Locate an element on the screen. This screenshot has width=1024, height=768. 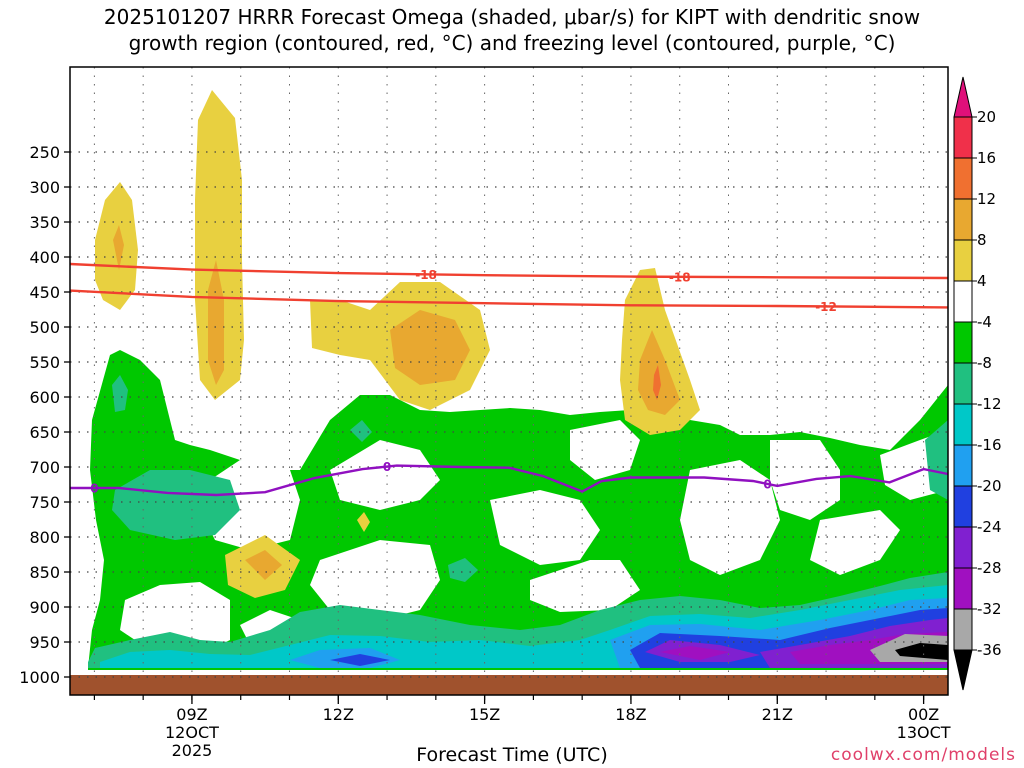
x-tick-label-2: 15Z is located at coordinates (484, 714).